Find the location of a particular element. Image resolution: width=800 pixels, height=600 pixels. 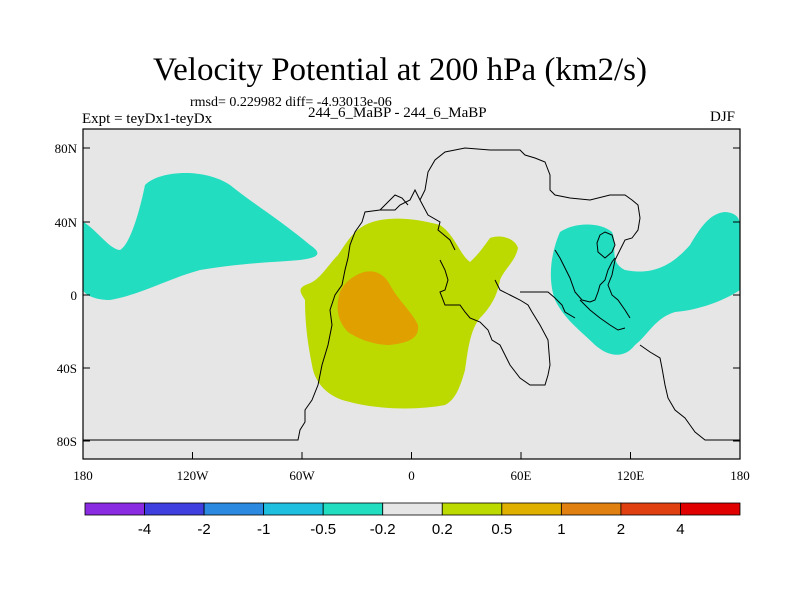

season-label: DJF is located at coordinates (723, 117).